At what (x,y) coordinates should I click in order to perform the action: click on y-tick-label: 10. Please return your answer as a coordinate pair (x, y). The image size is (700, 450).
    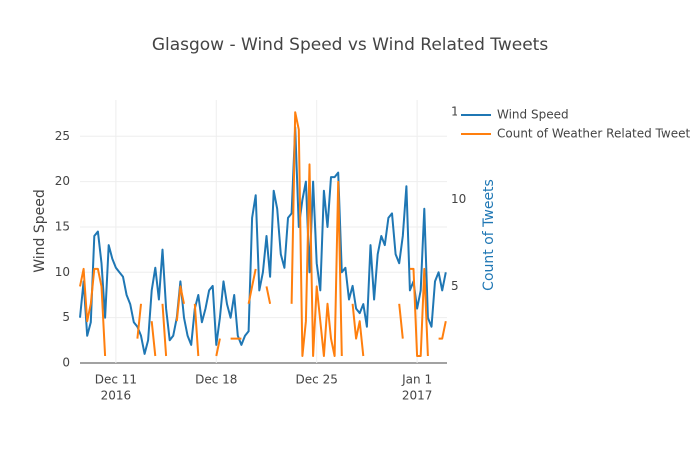
    Looking at the image, I should click on (62, 272).